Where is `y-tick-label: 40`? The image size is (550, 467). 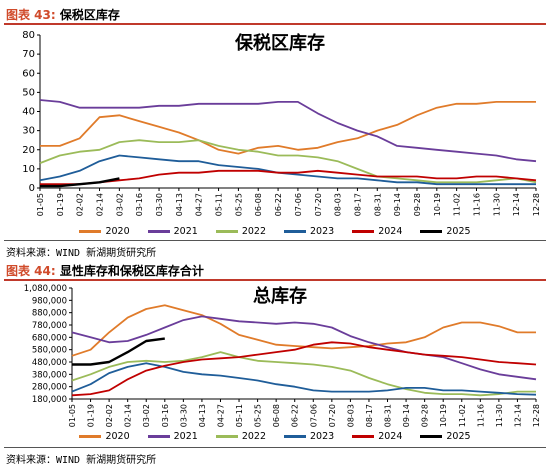
y-tick-label: 40 is located at coordinates (28, 112).